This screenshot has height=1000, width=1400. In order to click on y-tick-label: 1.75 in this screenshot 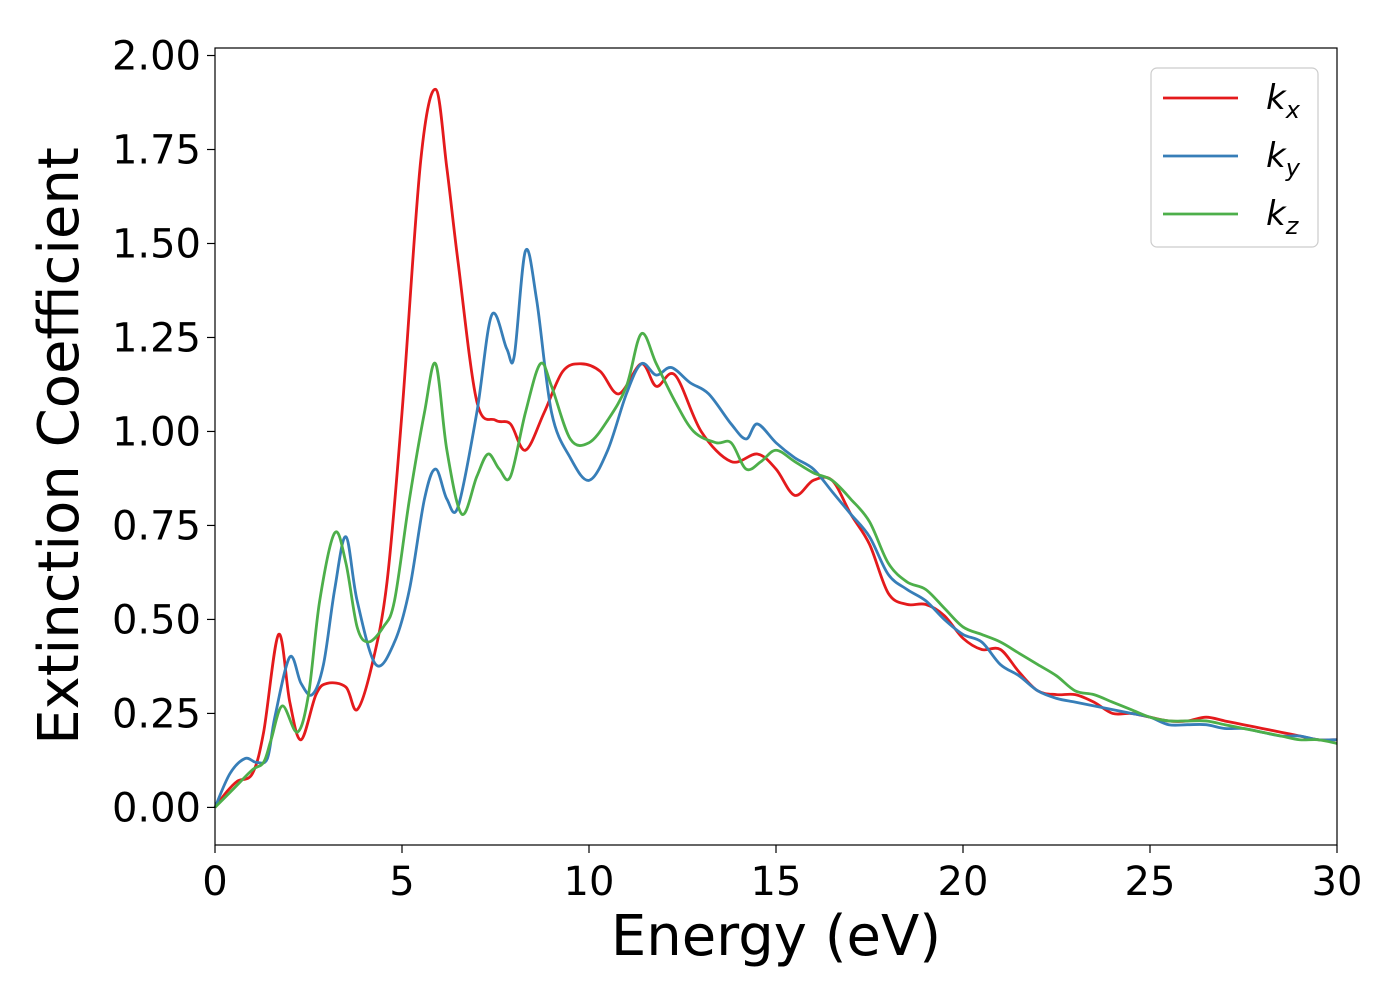, I will do `click(156, 151)`.